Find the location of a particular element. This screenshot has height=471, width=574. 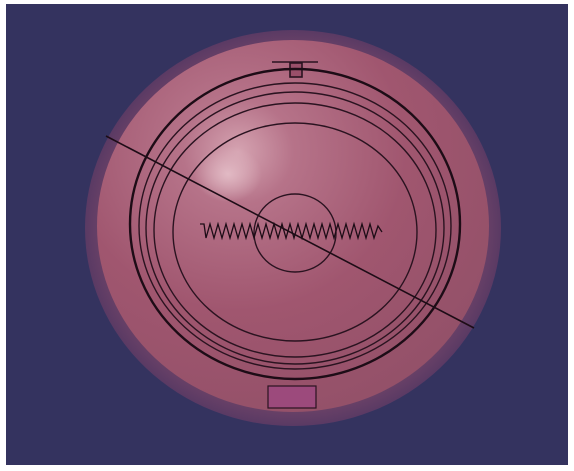

coil-spring is located at coordinates (291, 231).